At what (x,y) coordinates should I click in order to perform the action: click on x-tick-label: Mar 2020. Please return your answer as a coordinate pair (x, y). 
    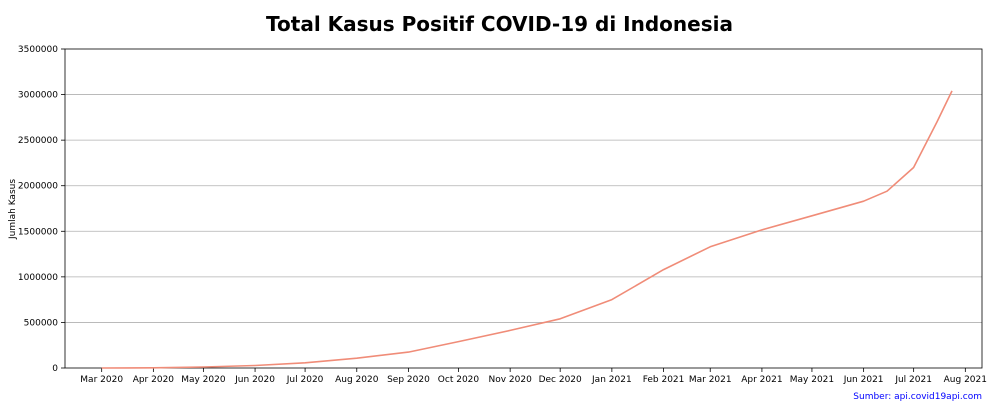
    Looking at the image, I should click on (101, 380).